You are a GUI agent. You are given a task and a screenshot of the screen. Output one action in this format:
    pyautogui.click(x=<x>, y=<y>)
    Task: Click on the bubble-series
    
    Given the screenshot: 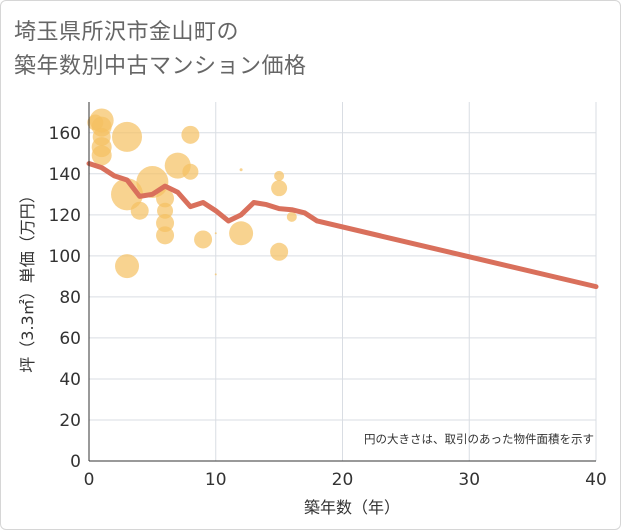 What is the action you would take?
    pyautogui.click(x=192, y=193)
    